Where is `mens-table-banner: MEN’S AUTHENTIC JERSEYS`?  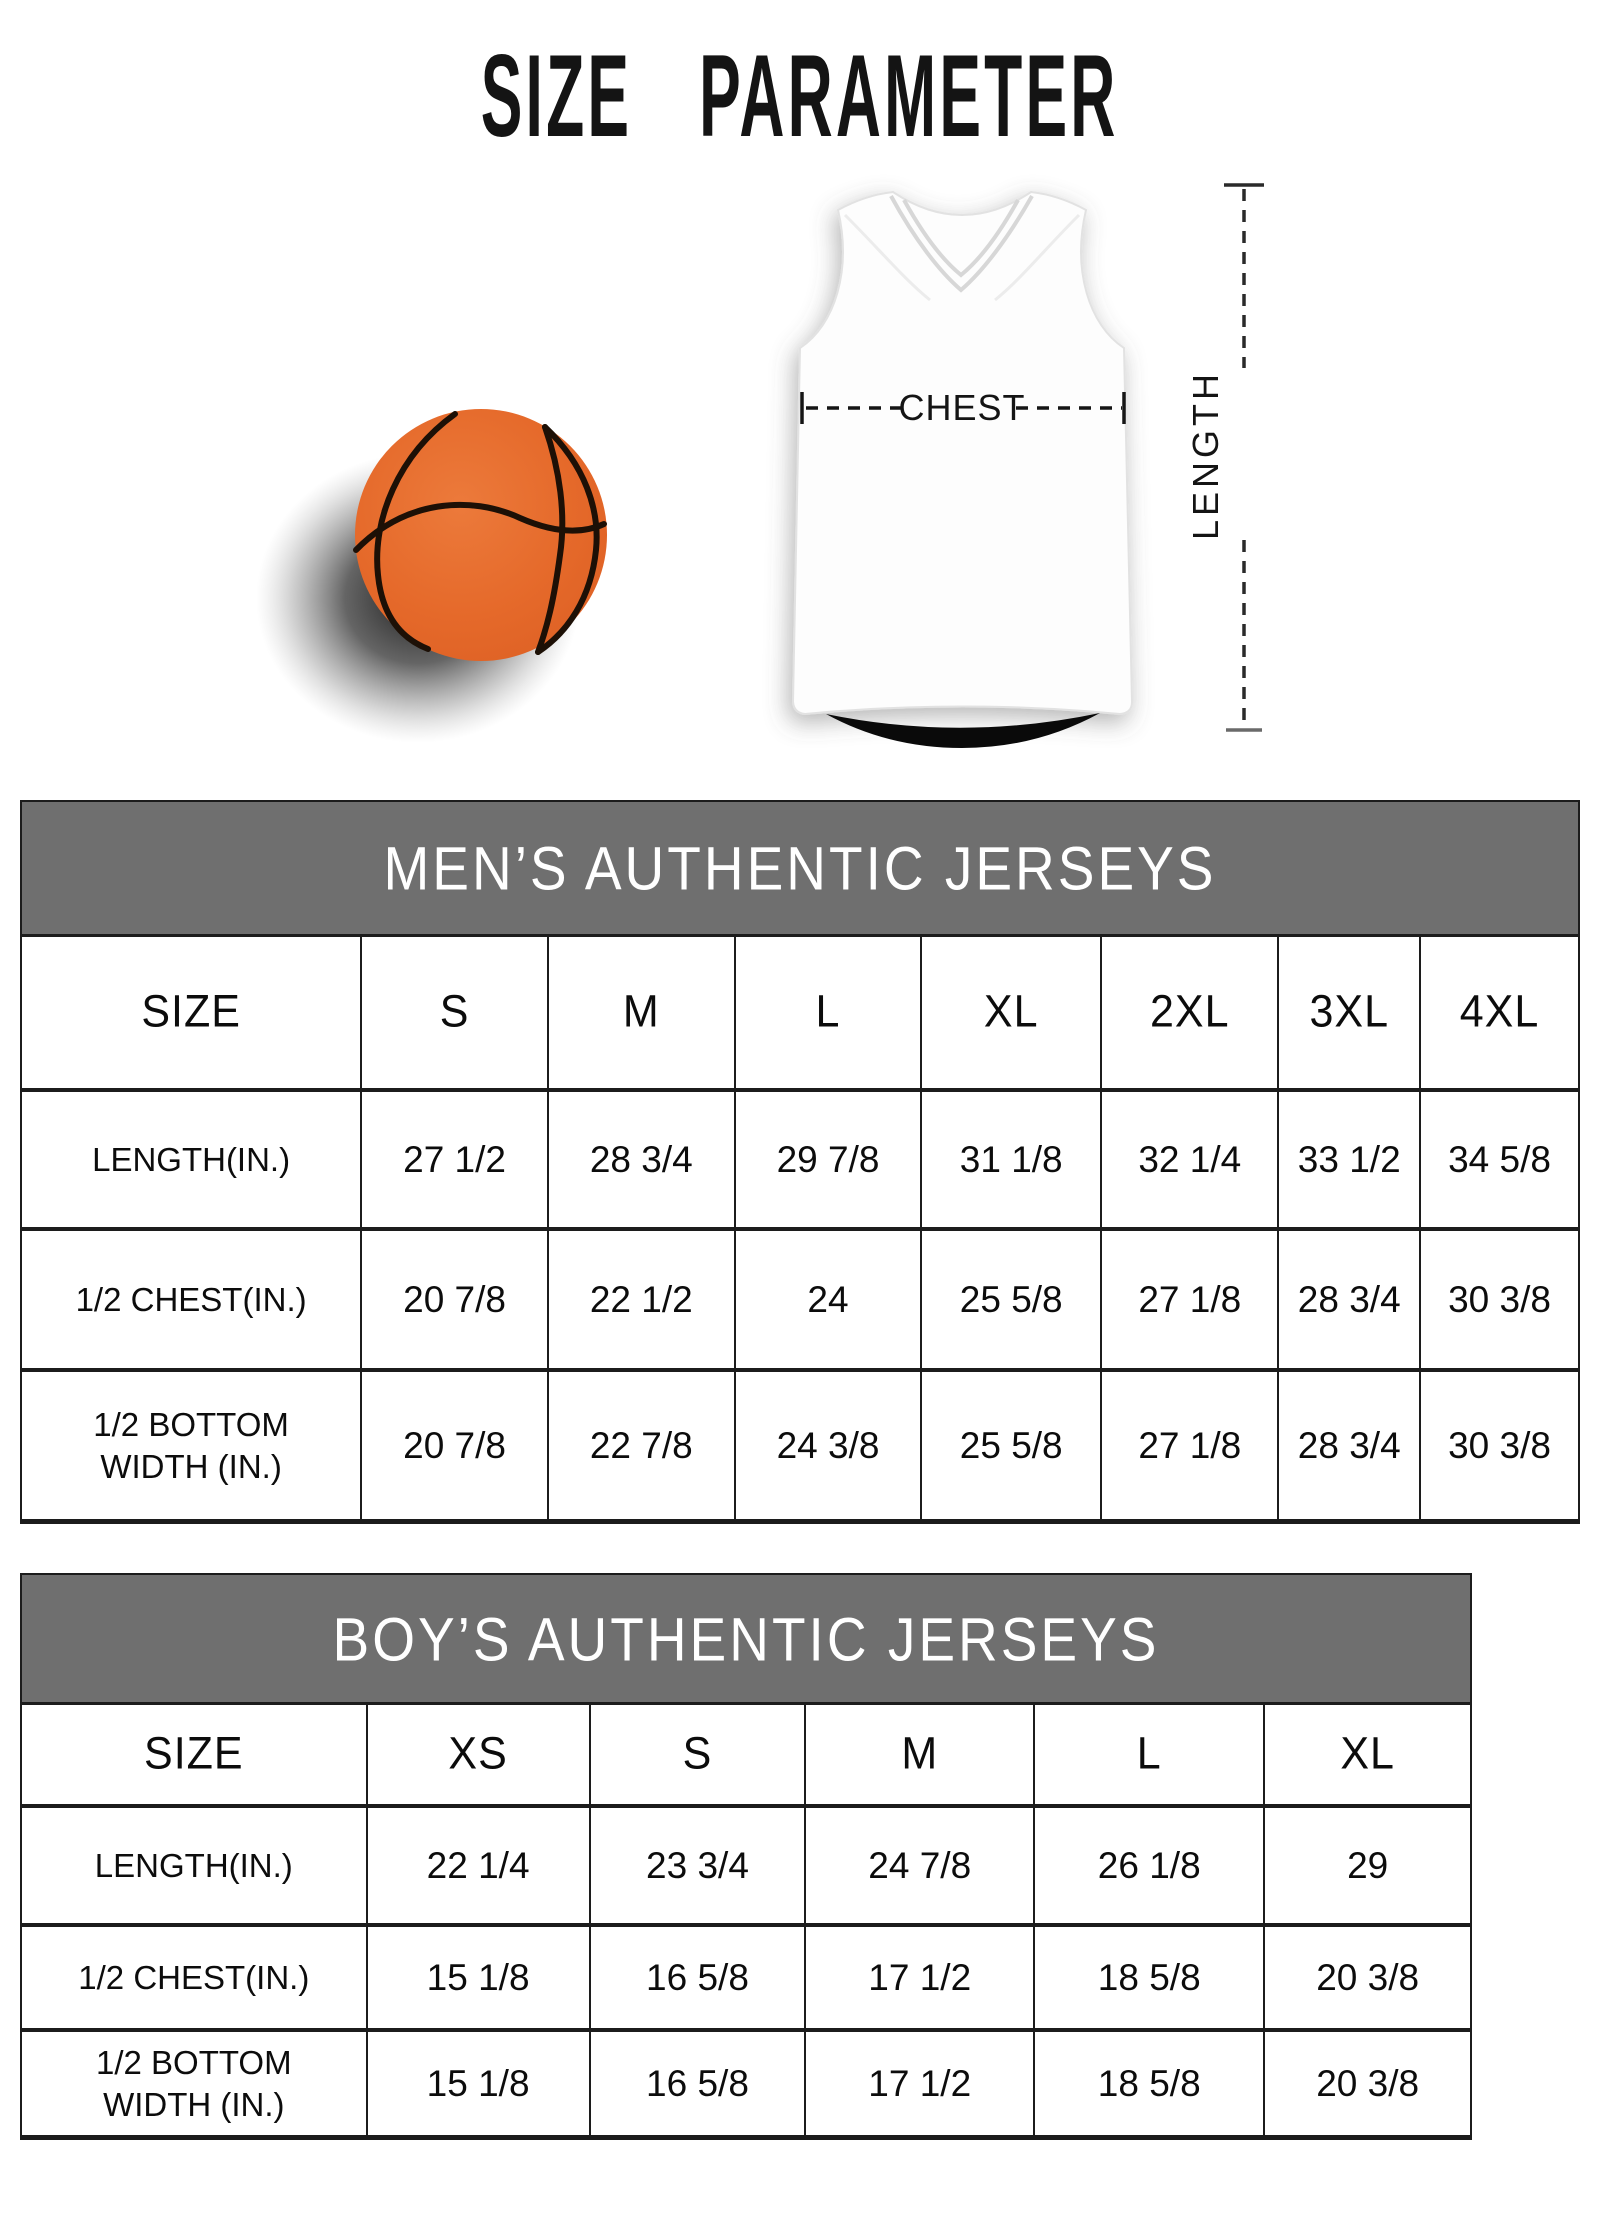 mens-table-banner: MEN’S AUTHENTIC JERSEYS is located at coordinates (800, 869).